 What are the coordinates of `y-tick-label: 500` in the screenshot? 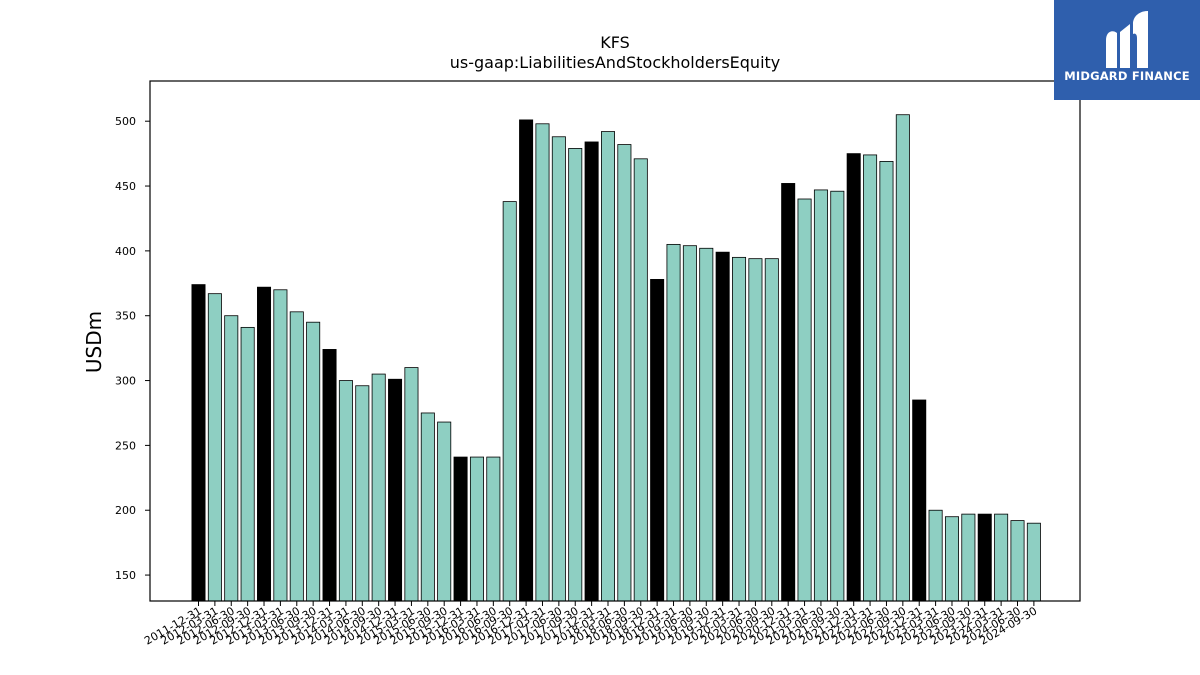 It's located at (125, 121).